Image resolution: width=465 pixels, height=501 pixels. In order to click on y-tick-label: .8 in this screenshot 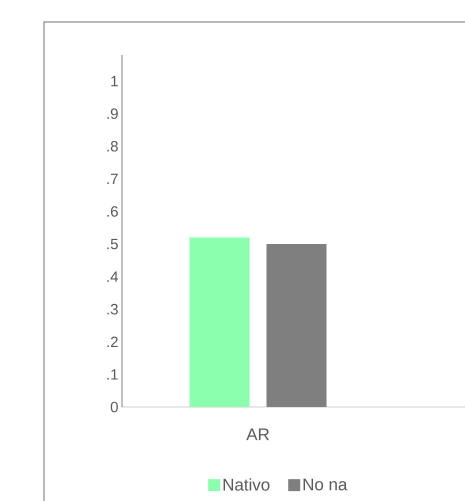, I will do `click(112, 146)`.